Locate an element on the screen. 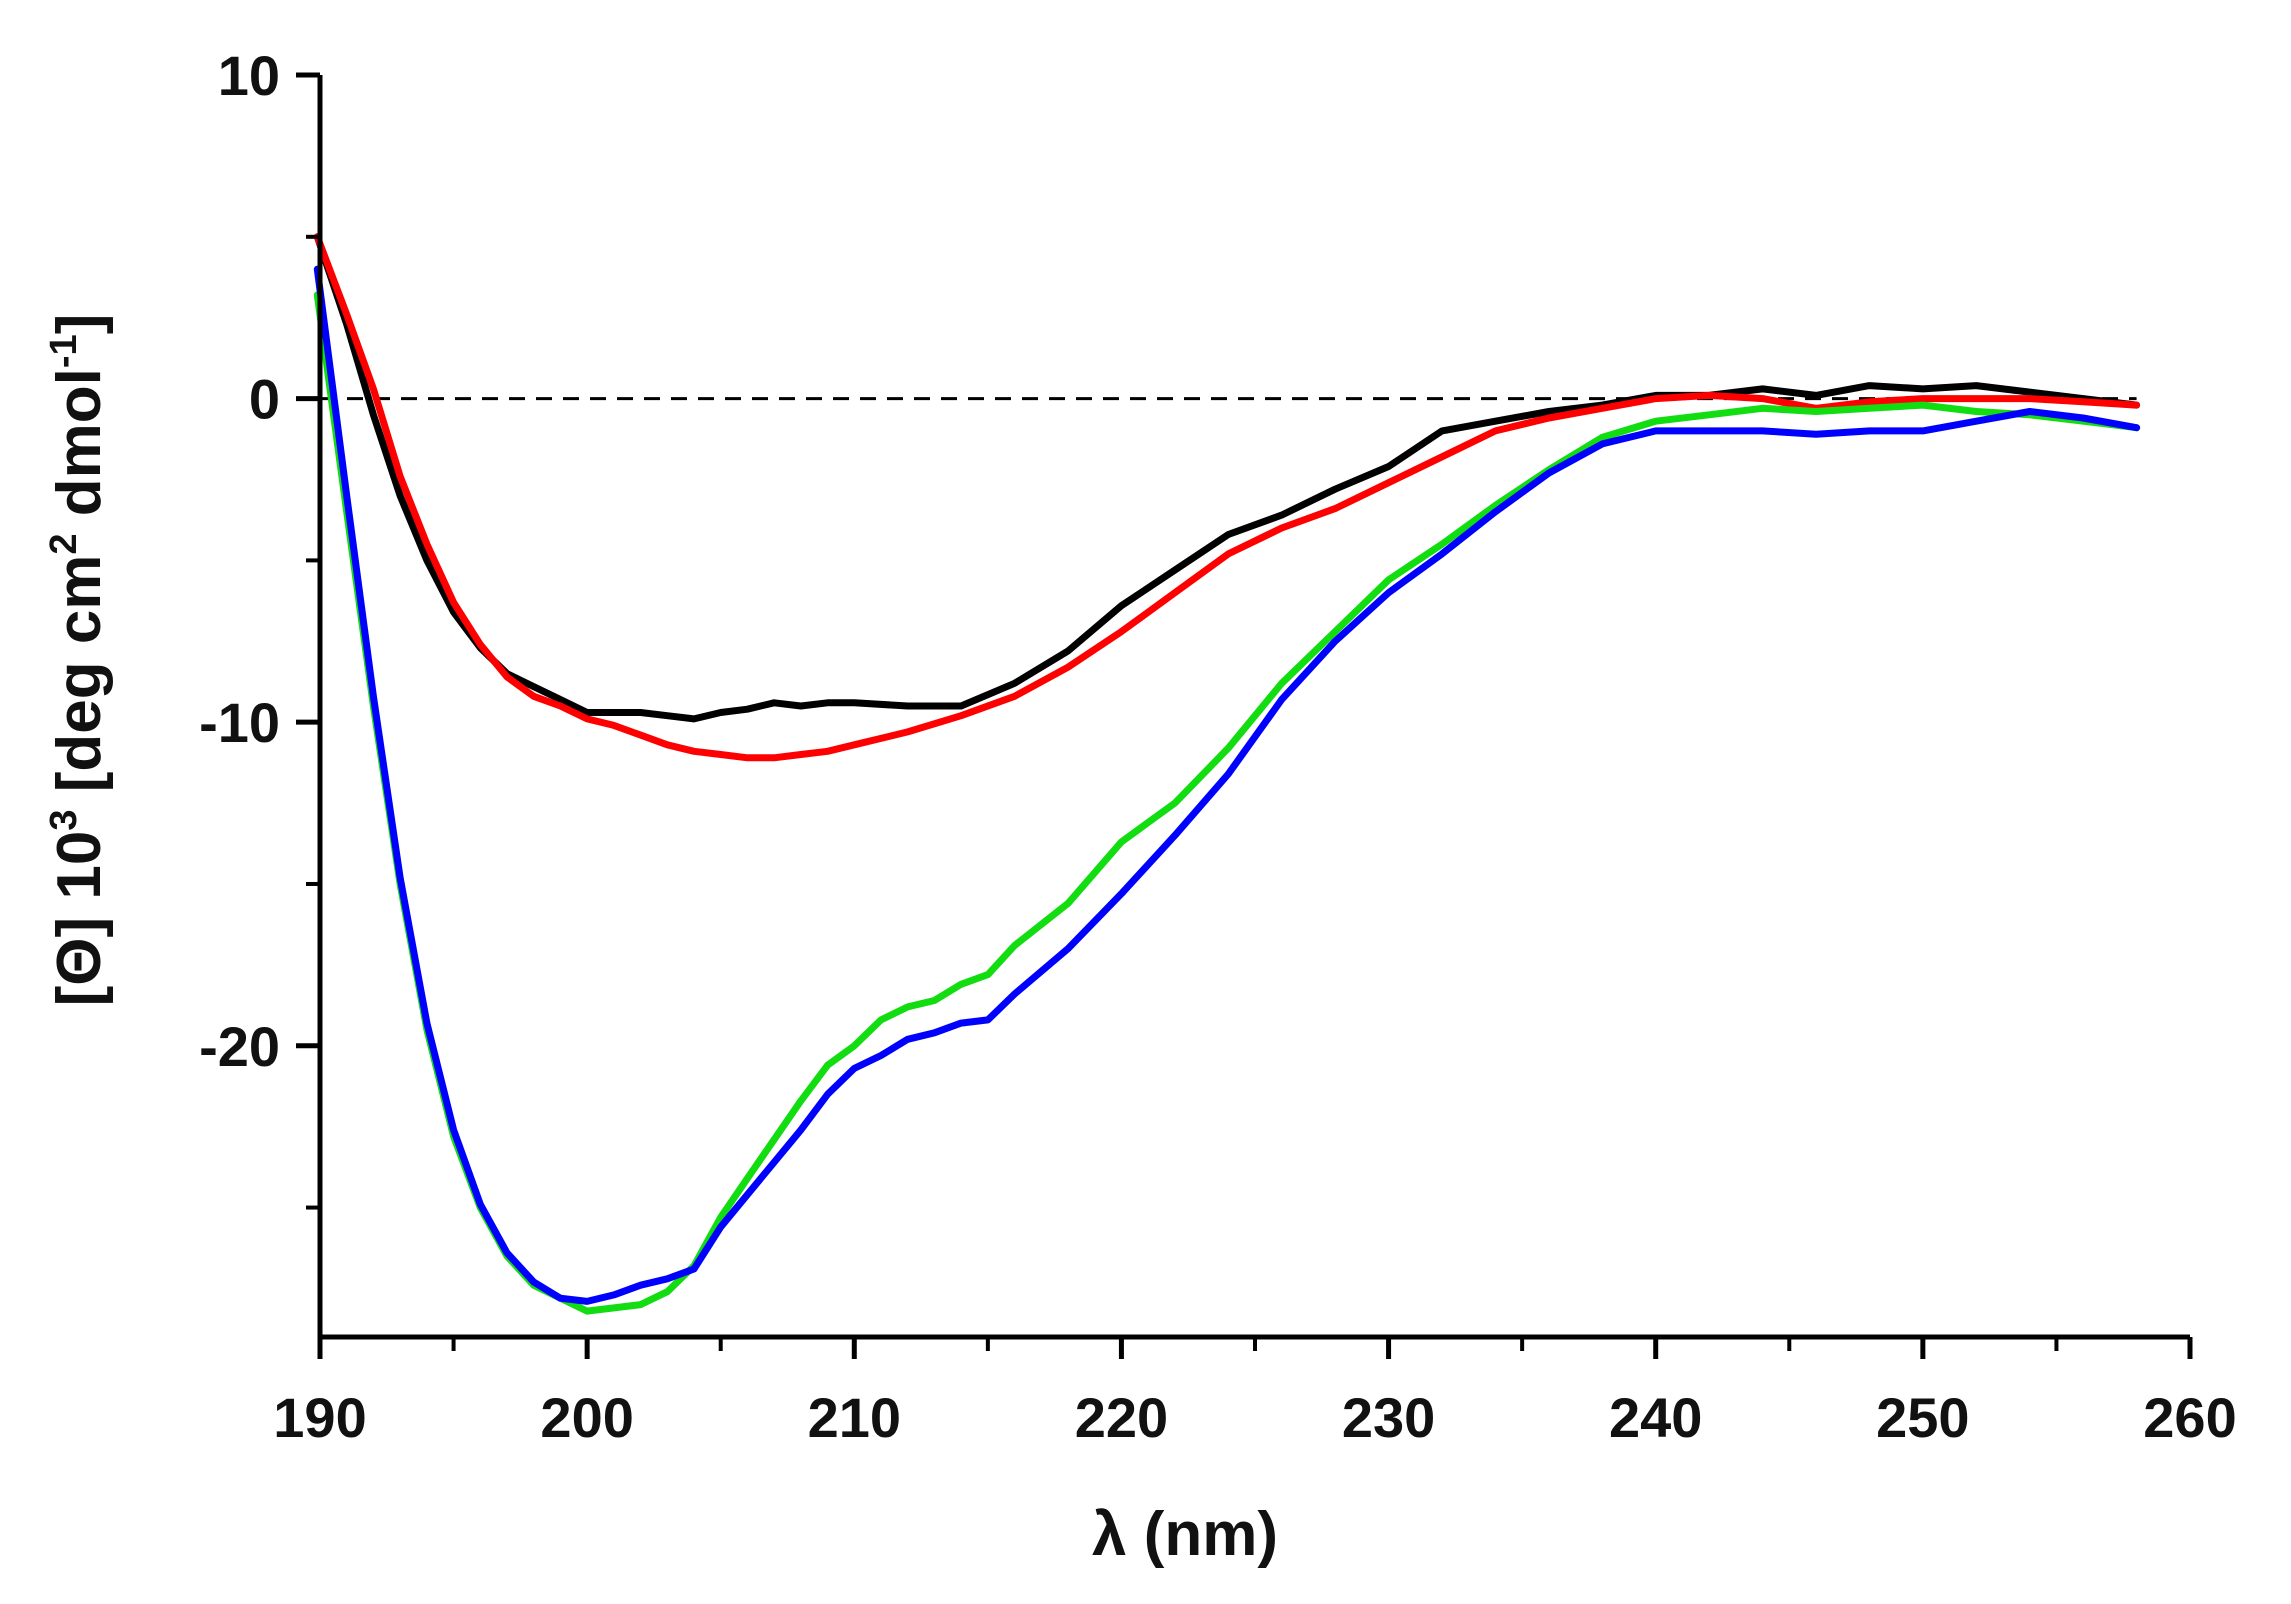 The width and height of the screenshot is (2291, 1604). y-axis-title-sup1: 3 is located at coordinates (64, 820).